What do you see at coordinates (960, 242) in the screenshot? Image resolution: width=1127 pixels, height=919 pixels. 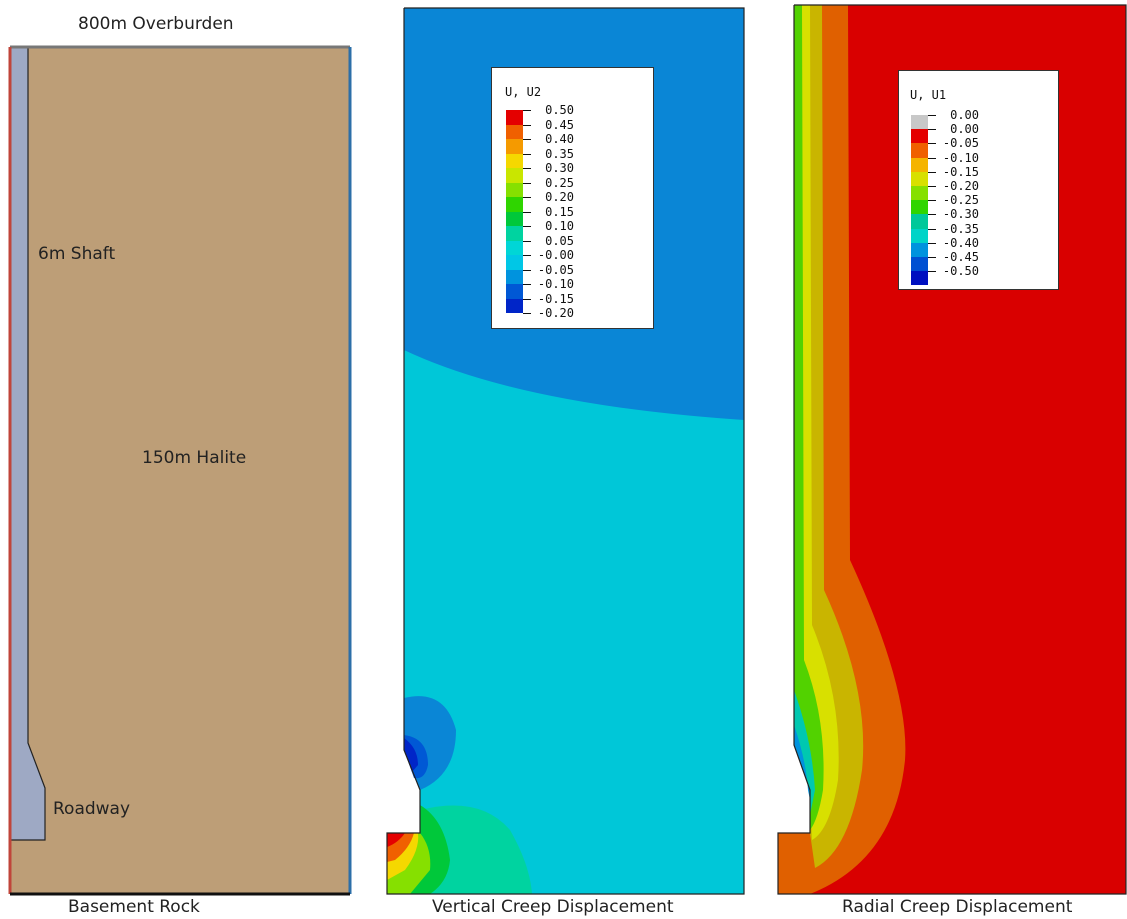 I see `radial-legend-level: -0.40` at bounding box center [960, 242].